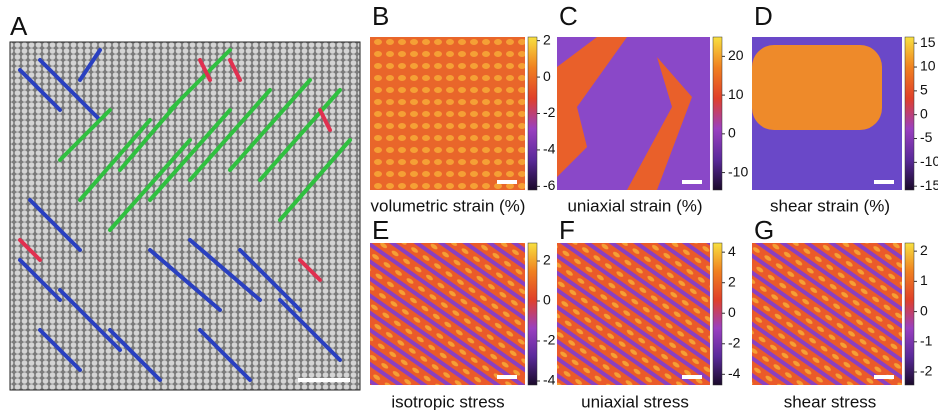  What do you see at coordinates (635, 401) in the screenshot?
I see `panel-caption: uniaxial stress` at bounding box center [635, 401].